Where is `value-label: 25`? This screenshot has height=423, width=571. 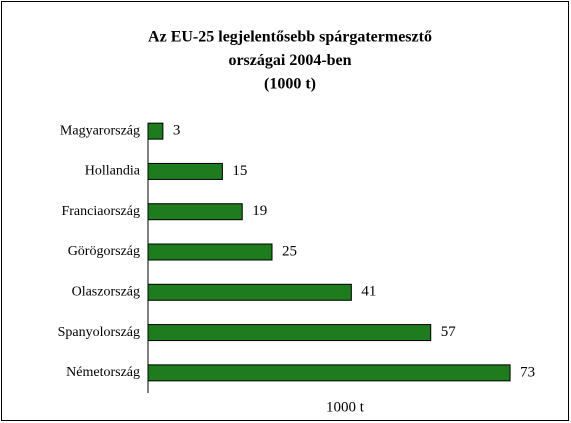
value-label: 25 is located at coordinates (289, 251).